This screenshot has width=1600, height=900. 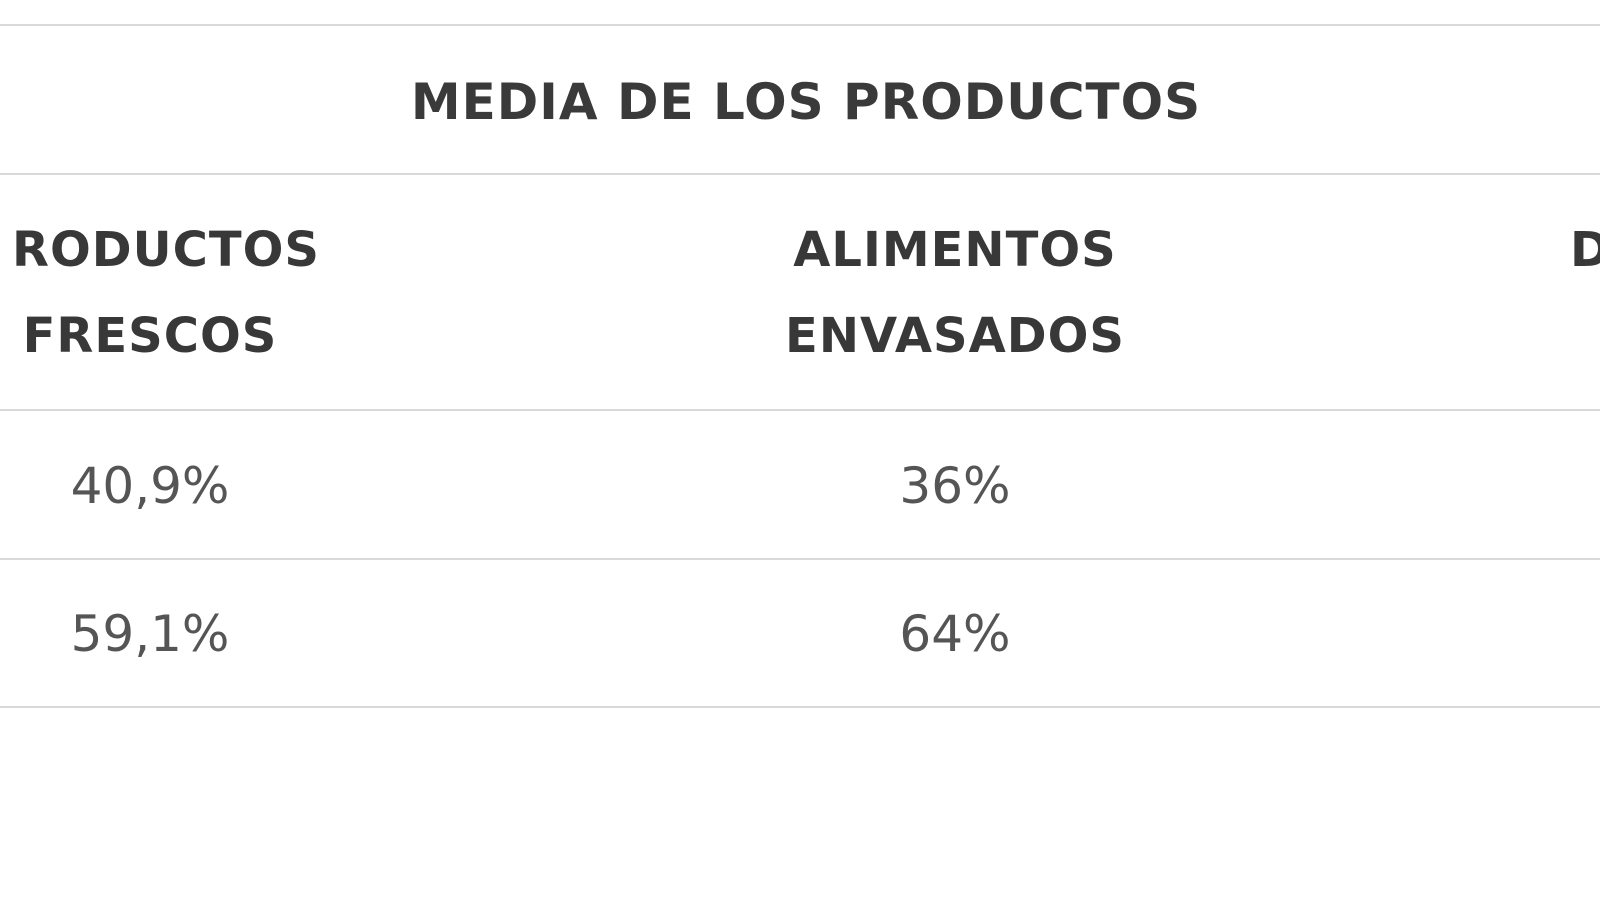 What do you see at coordinates (1585, 250) in the screenshot?
I see `column-header: D` at bounding box center [1585, 250].